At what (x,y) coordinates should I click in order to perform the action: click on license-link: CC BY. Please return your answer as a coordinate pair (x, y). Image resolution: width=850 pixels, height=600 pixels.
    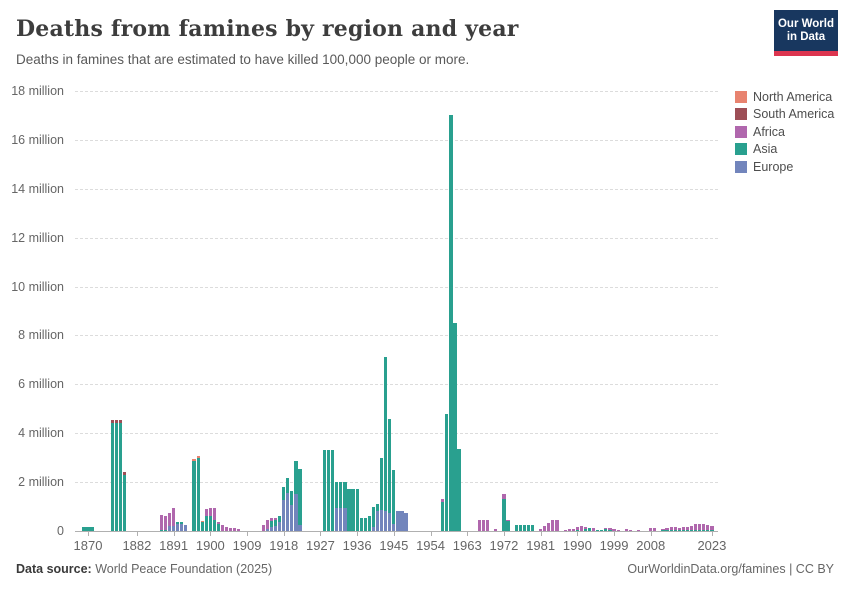
    Looking at the image, I should click on (814, 569).